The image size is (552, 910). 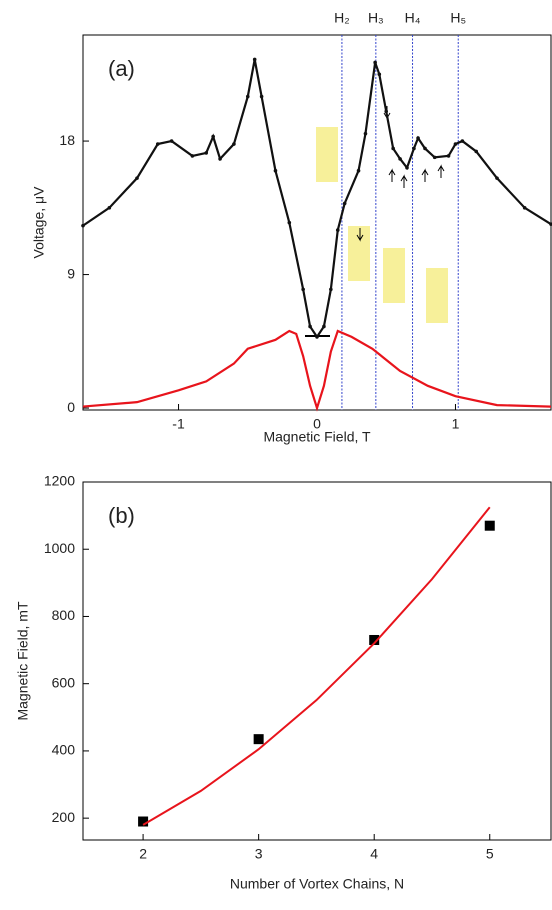 What do you see at coordinates (64, 682) in the screenshot?
I see `y-tick-label: 600` at bounding box center [64, 682].